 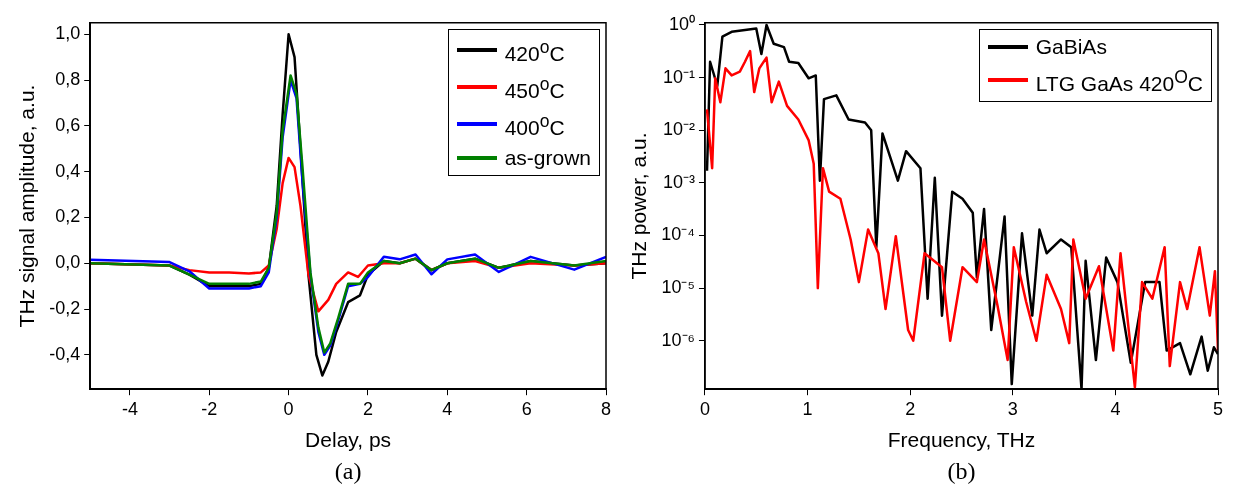 What do you see at coordinates (68, 33) in the screenshot?
I see `y-tick-label: 1,0` at bounding box center [68, 33].